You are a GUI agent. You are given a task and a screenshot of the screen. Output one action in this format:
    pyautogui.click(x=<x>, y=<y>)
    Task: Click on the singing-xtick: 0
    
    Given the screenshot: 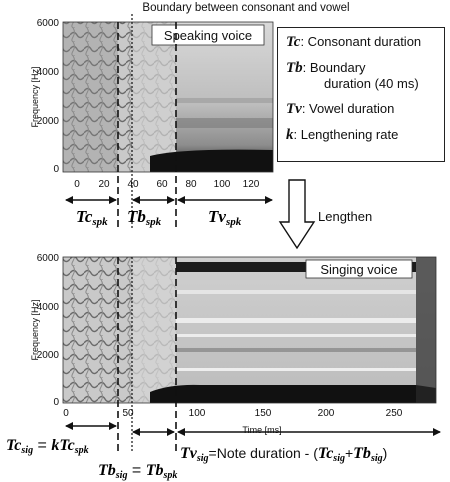 What is the action you would take?
    pyautogui.click(x=66, y=413)
    